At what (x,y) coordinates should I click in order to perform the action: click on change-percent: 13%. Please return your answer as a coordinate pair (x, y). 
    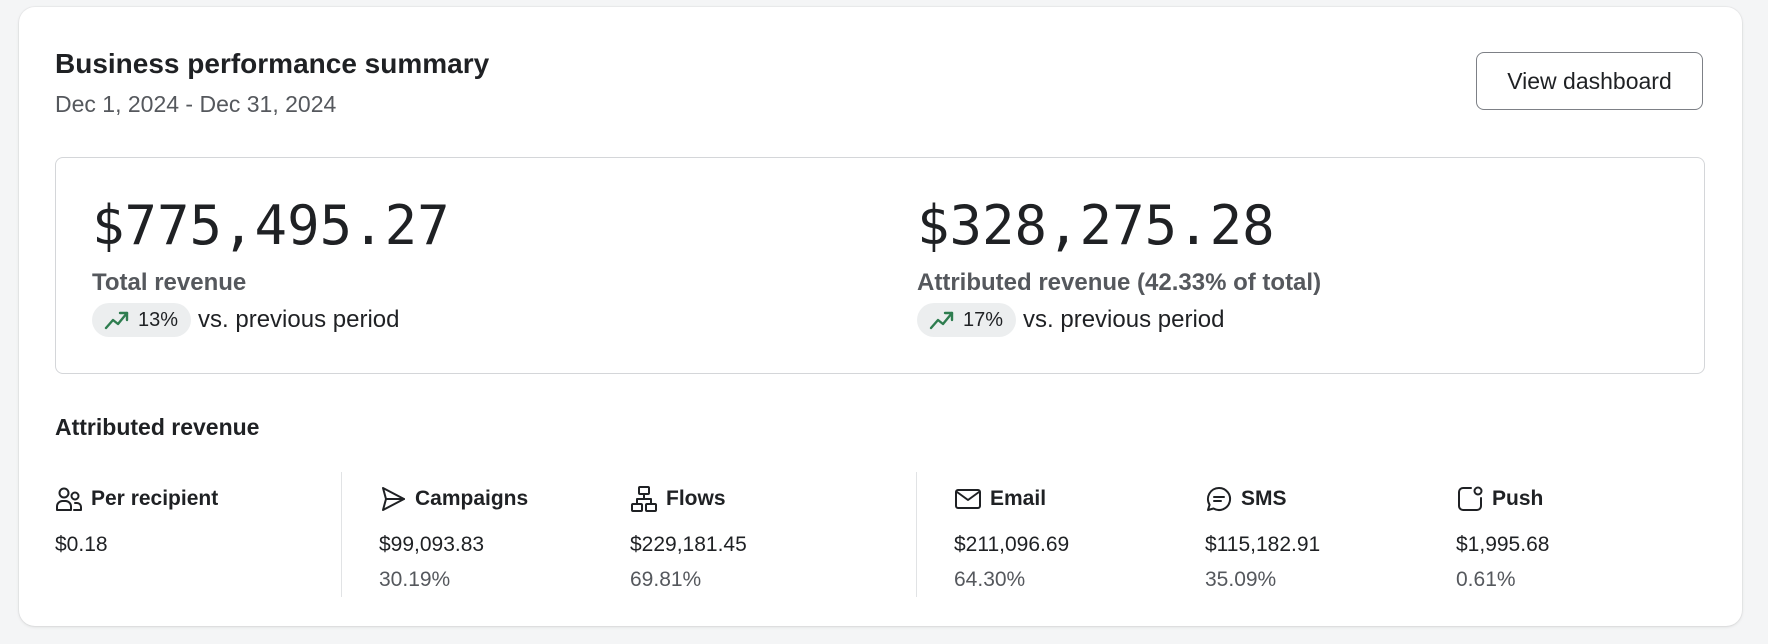
    Looking at the image, I should click on (158, 319).